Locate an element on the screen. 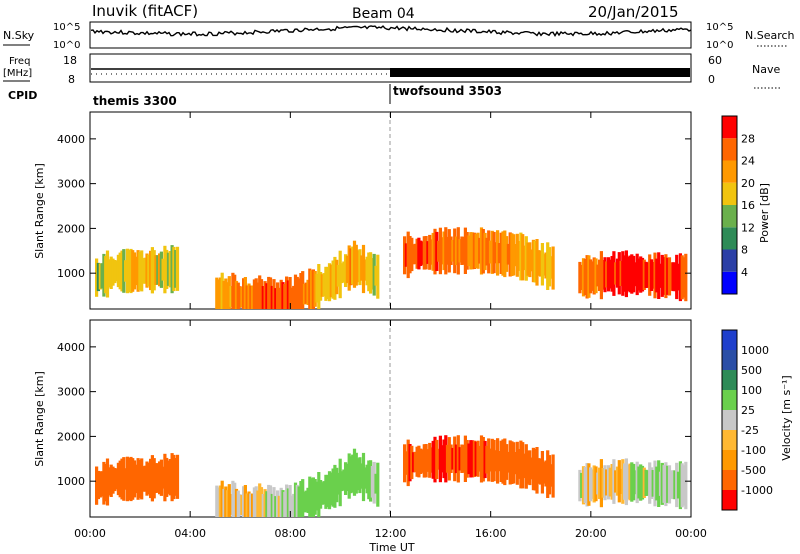  power-colorbar-tick: 12 is located at coordinates (748, 227).